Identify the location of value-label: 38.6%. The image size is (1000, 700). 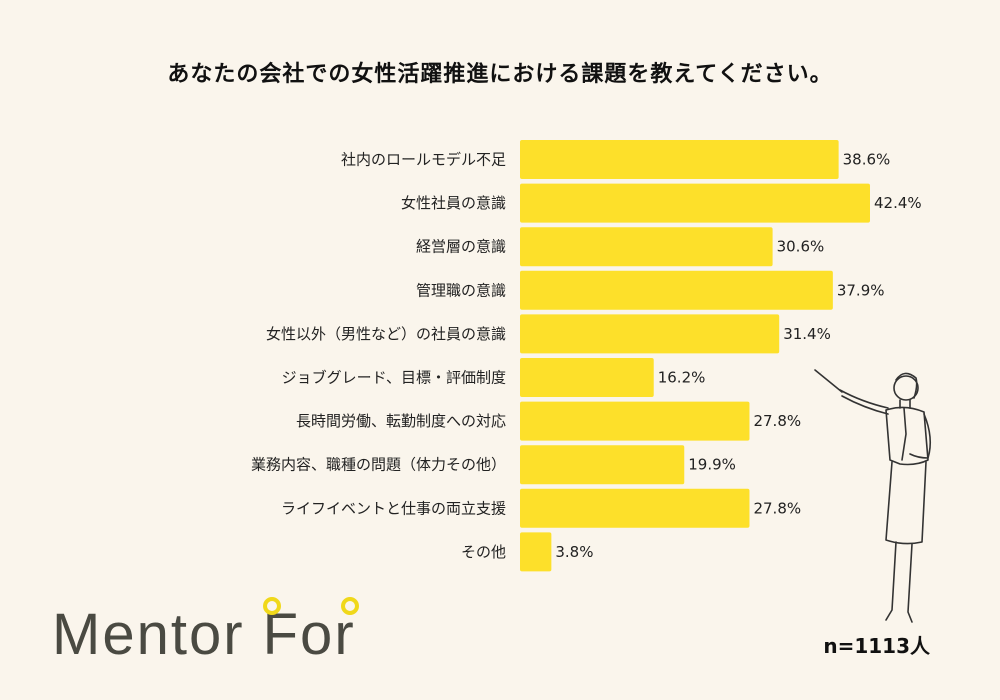
(867, 160).